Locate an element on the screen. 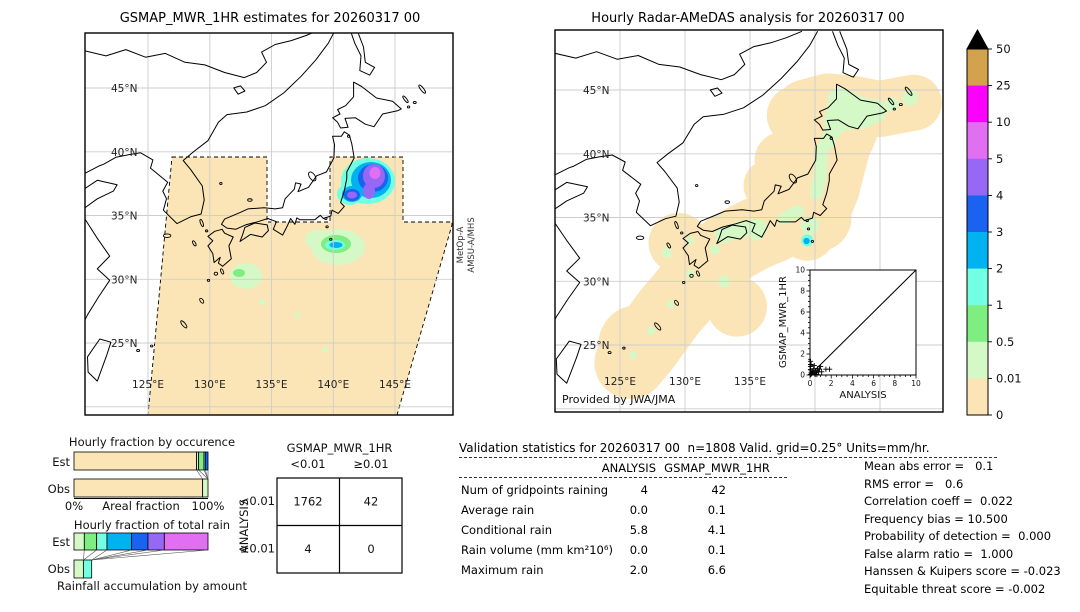  row-header: ≥0.01 is located at coordinates (257, 549).